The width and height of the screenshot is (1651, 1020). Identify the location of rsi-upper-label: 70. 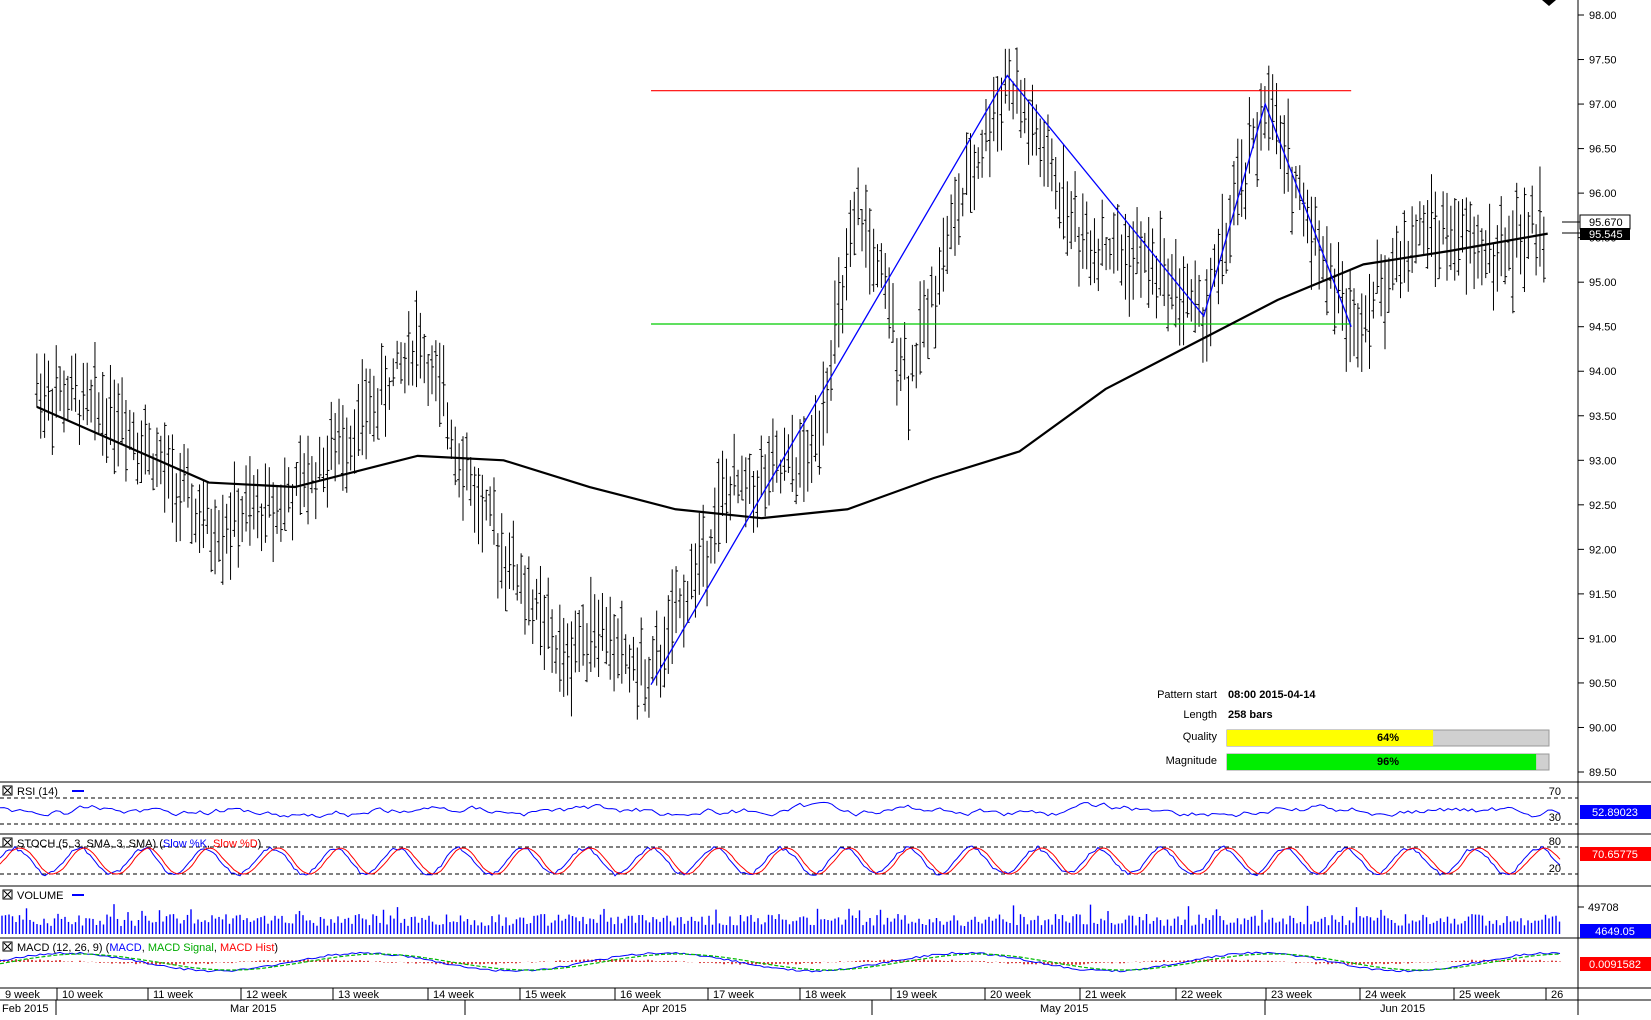
(1555, 792).